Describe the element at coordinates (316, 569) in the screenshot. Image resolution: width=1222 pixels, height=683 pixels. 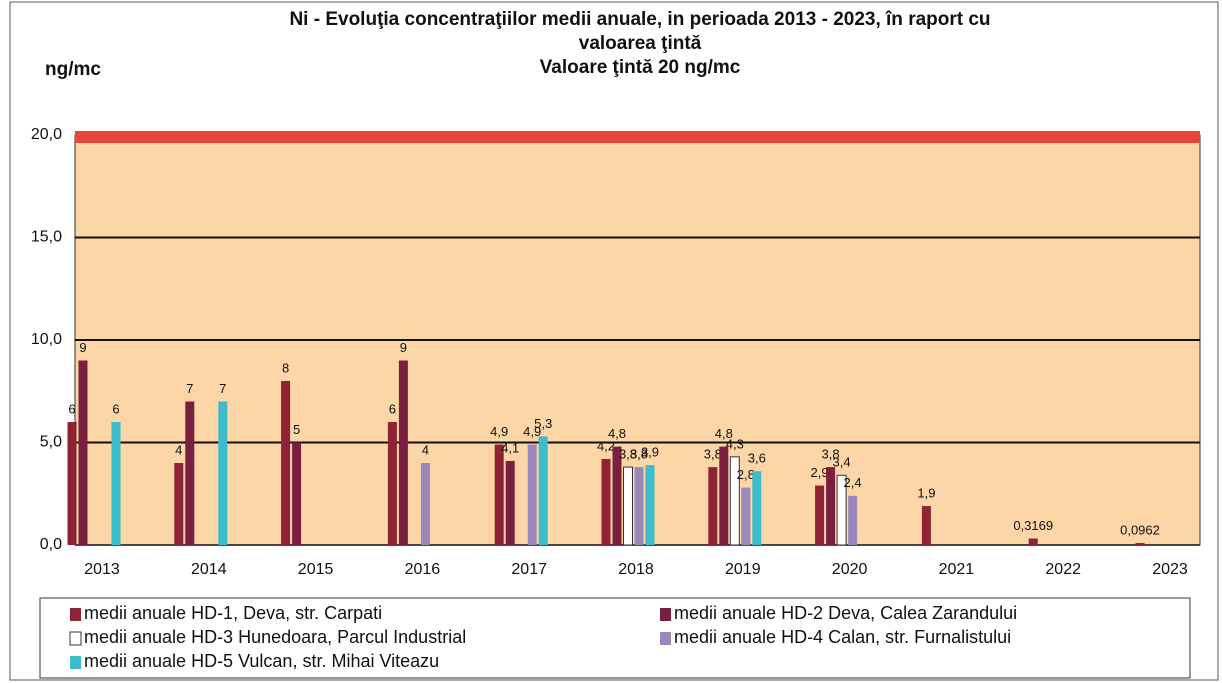
I see `x-tick-label: 2015` at that location.